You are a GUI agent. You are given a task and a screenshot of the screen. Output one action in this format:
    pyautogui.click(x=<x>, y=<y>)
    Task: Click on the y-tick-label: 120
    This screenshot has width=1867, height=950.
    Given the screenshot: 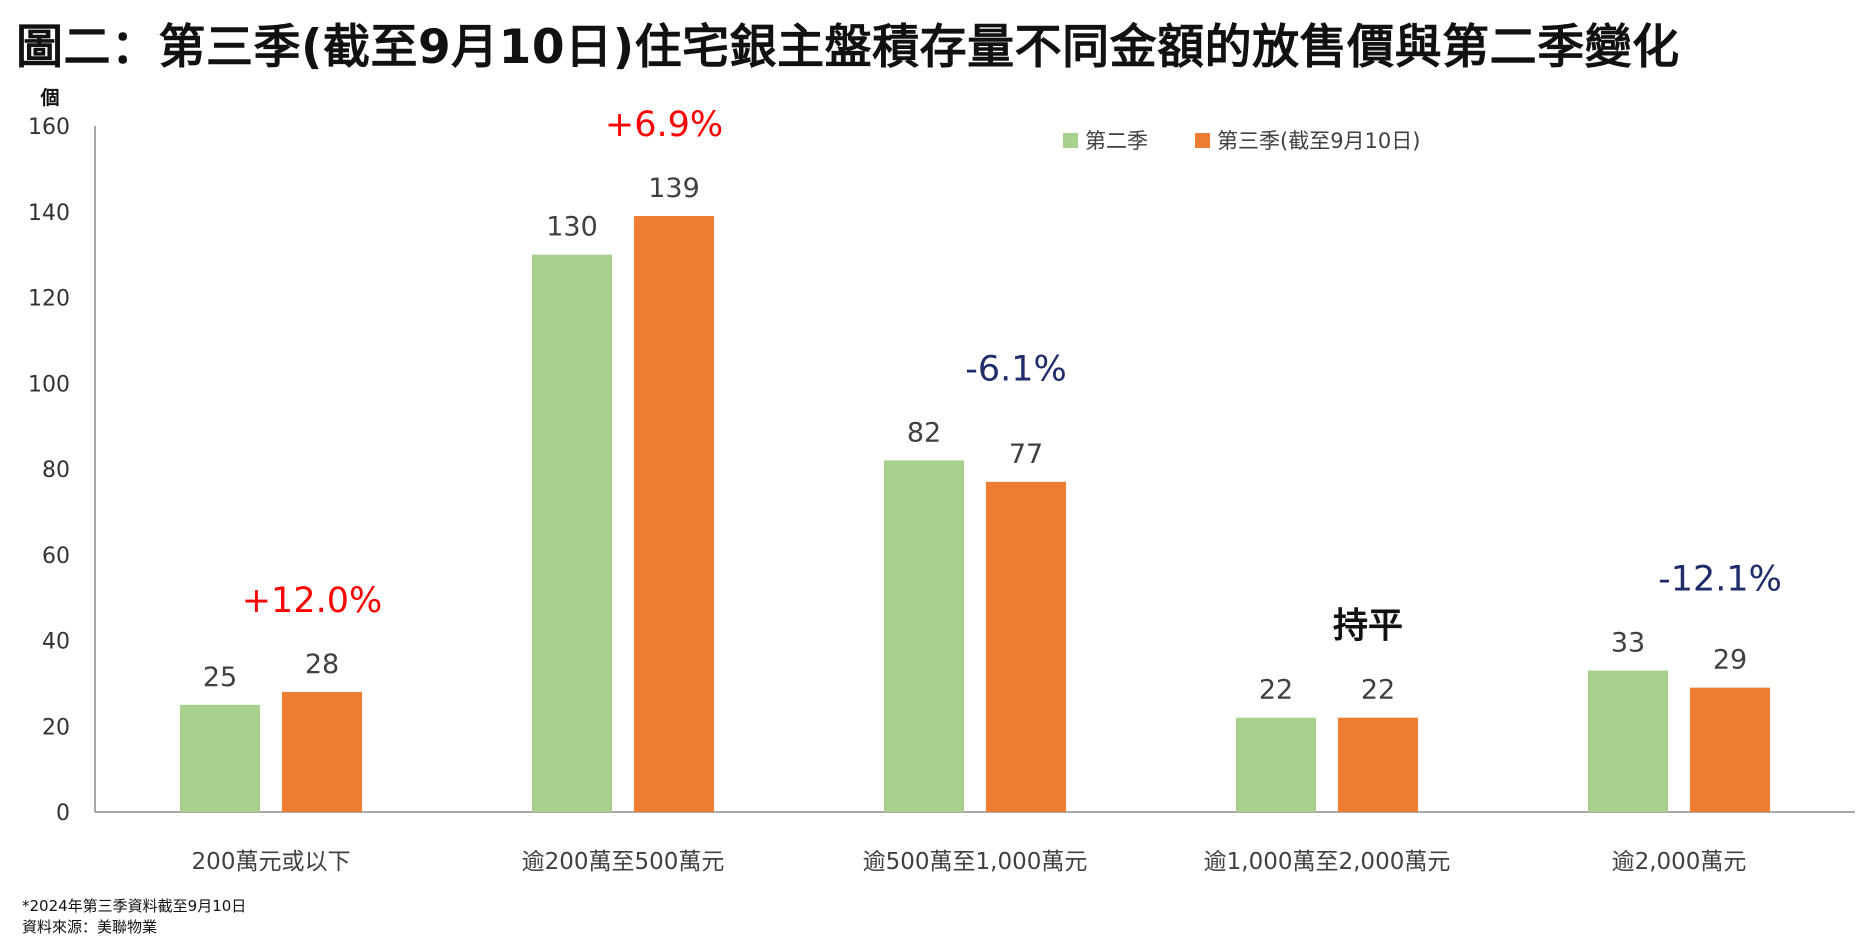 What is the action you would take?
    pyautogui.click(x=49, y=299)
    